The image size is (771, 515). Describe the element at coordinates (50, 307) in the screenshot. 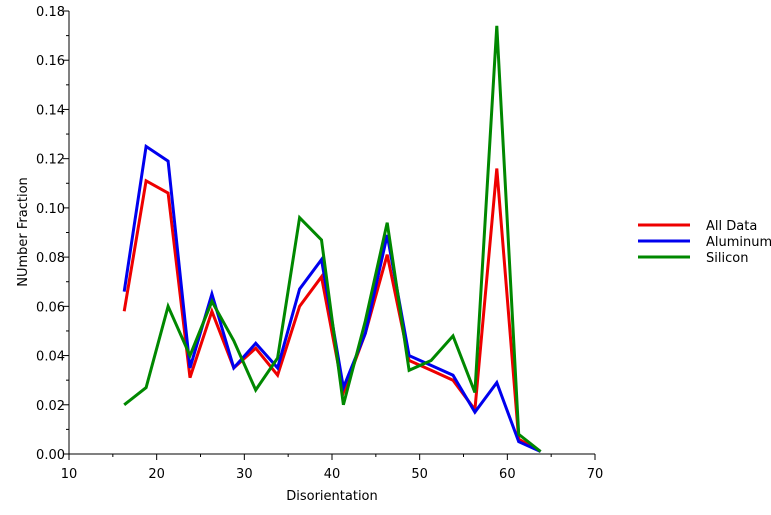

I see `y-tick-label: 0.06` at that location.